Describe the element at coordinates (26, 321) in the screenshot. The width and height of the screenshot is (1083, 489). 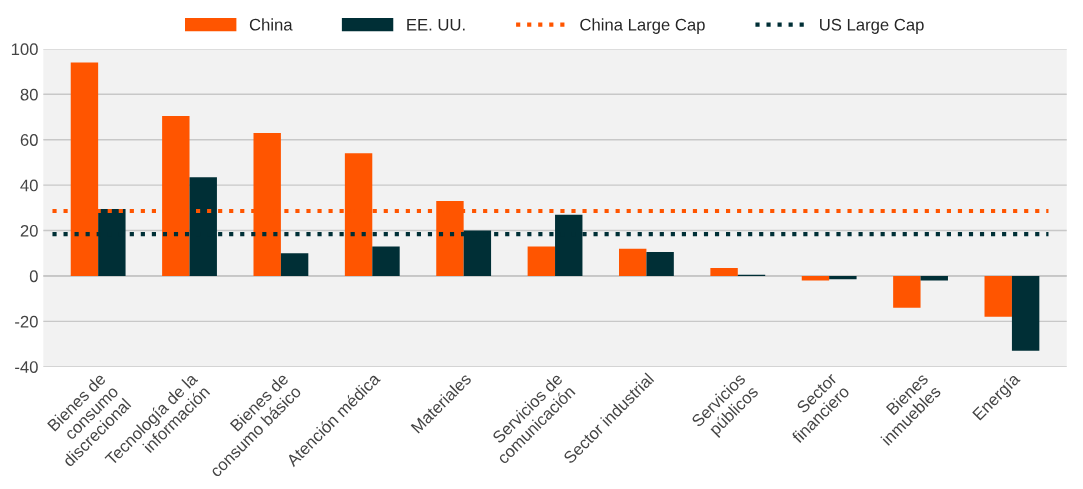
I see `y-tick-label: -20` at that location.